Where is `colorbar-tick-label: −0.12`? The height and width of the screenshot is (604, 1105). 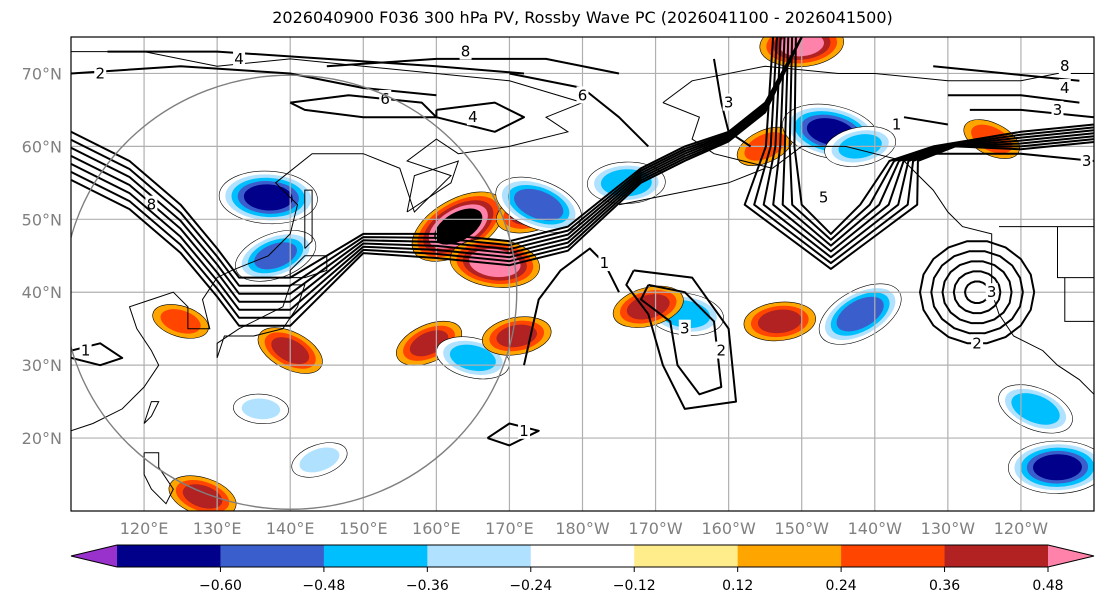
colorbar-tick-label: −0.12 is located at coordinates (634, 586).